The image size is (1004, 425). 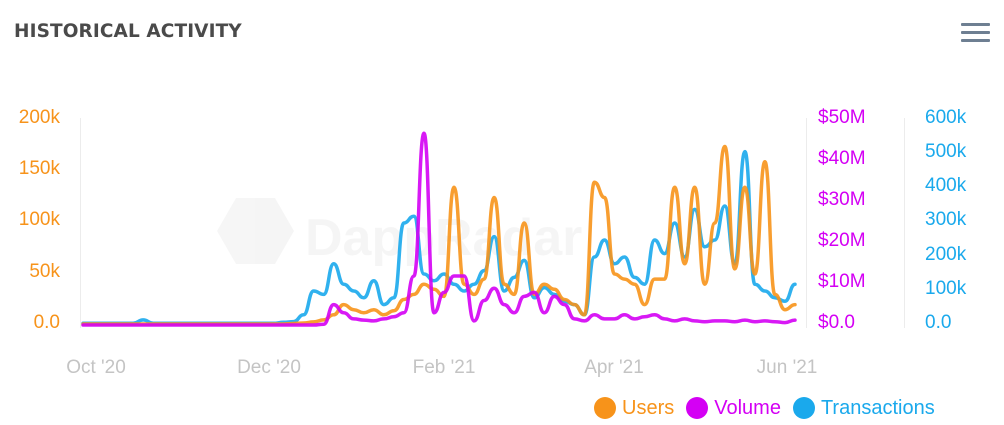 What do you see at coordinates (946, 254) in the screenshot?
I see `transactions-tick: 200k` at bounding box center [946, 254].